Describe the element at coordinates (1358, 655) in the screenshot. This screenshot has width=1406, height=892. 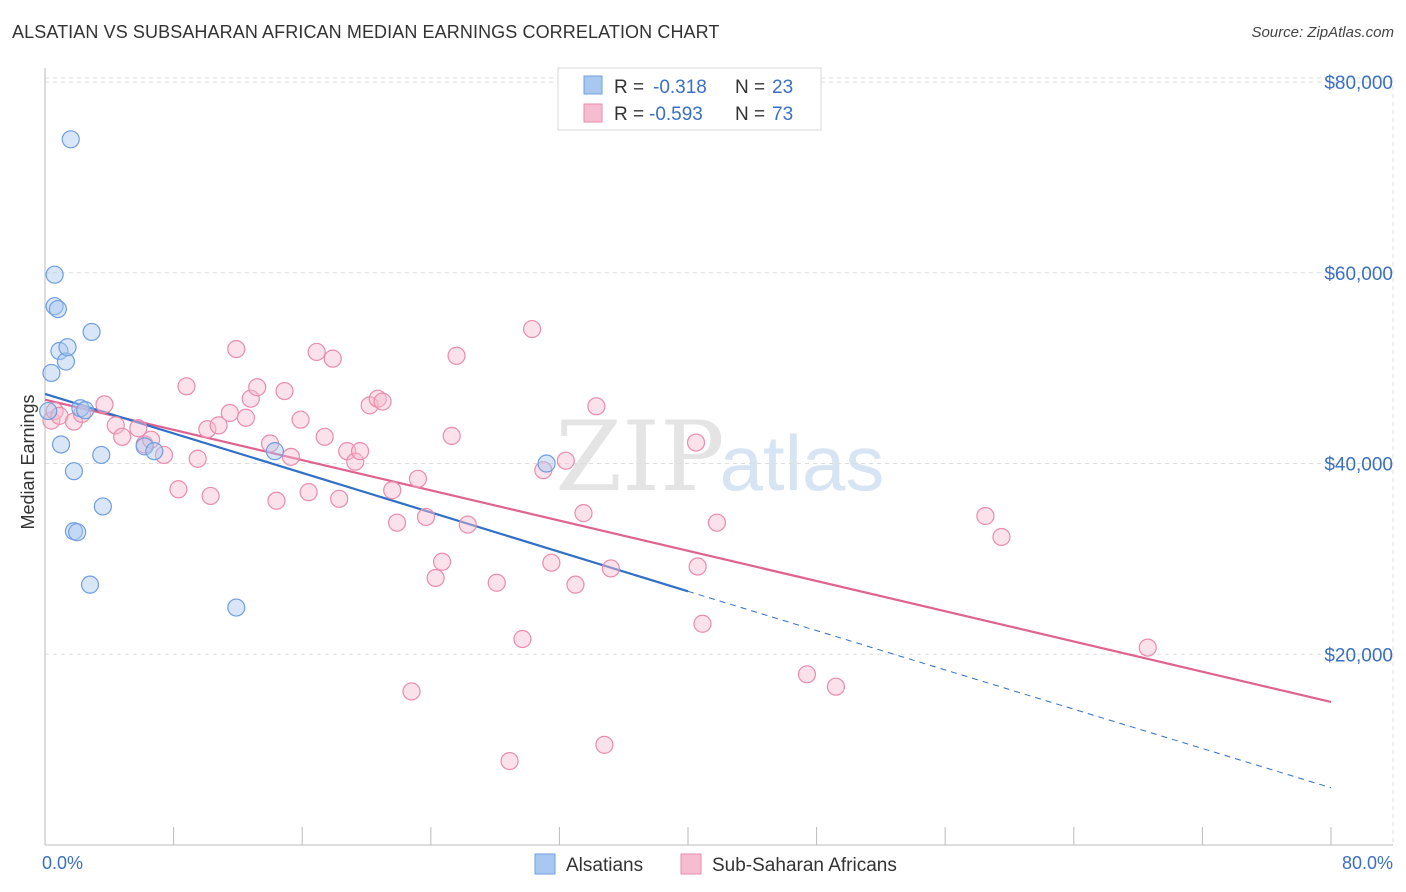
I see `y-tick-label-0: $20,000` at that location.